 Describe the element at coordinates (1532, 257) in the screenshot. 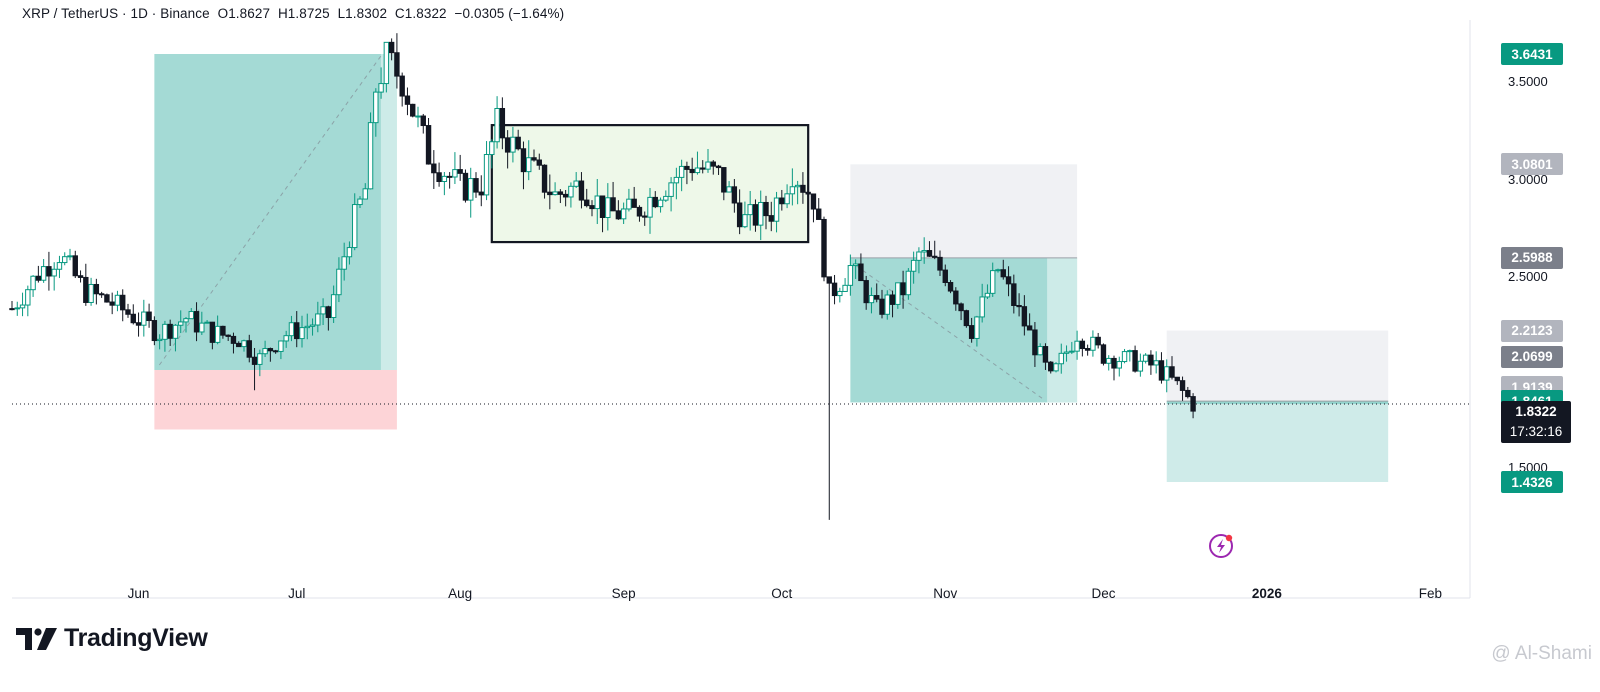

I see `price-label-2-5988: 2.5988` at that location.